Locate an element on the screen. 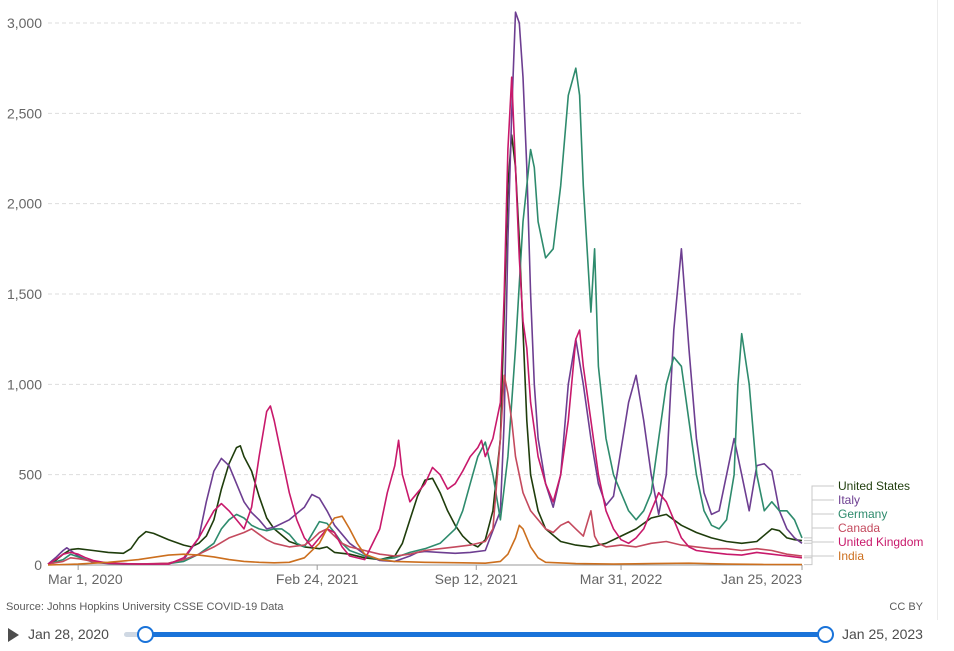 The image size is (954, 651). timeline-start-handle is located at coordinates (145, 634).